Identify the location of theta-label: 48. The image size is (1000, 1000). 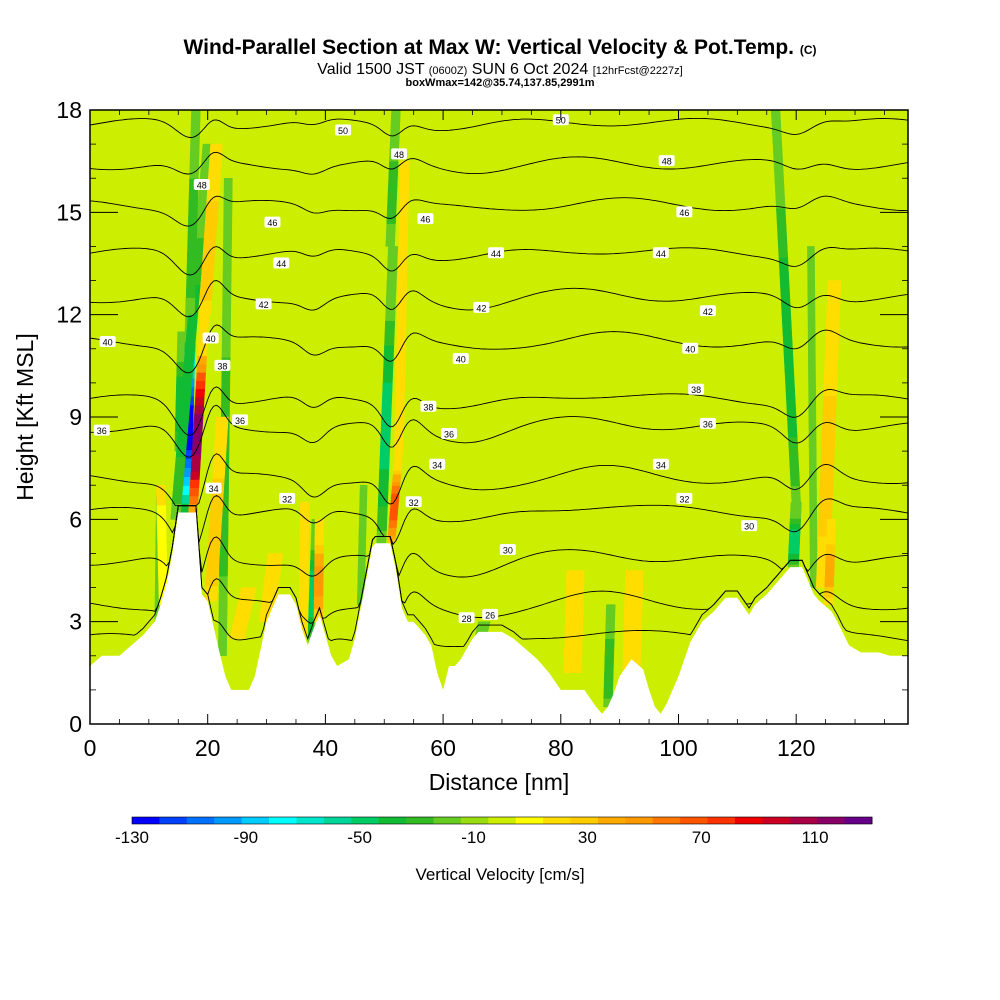
(667, 162).